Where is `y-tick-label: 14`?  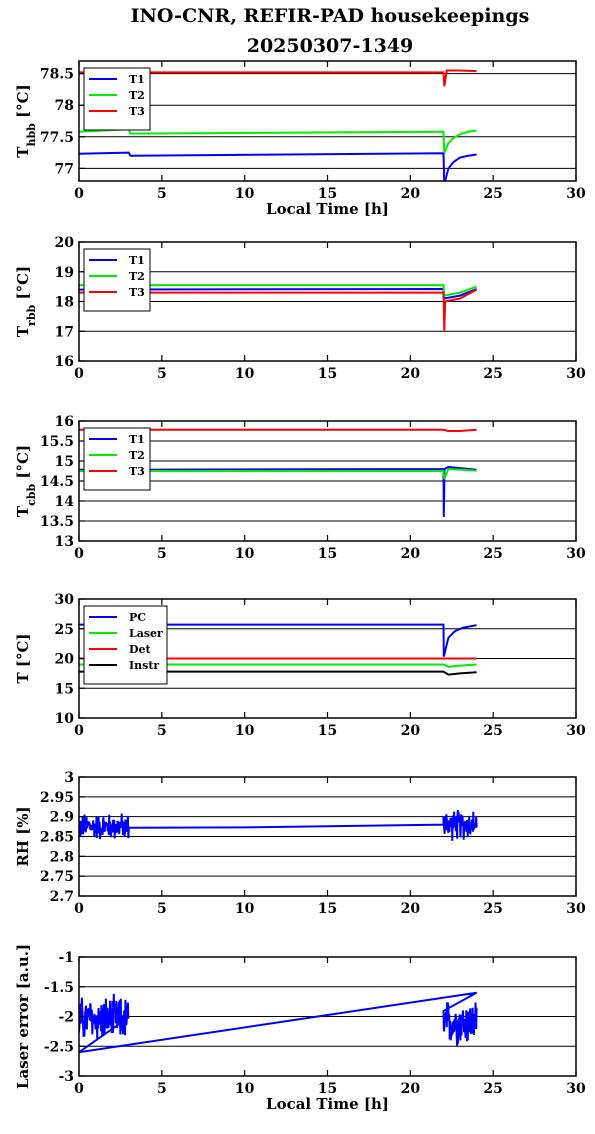 y-tick-label: 14 is located at coordinates (65, 502).